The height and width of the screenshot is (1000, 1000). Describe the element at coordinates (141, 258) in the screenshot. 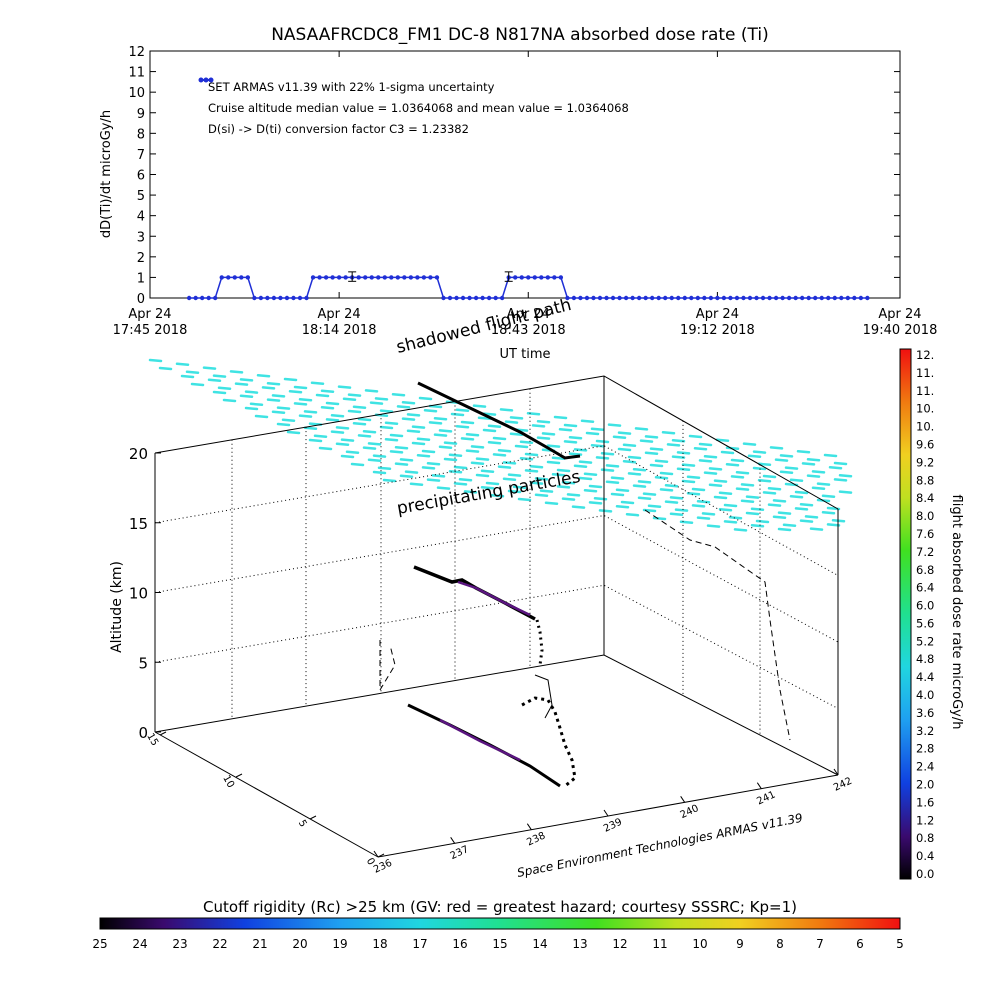

I see `y-tick-label: 2` at that location.